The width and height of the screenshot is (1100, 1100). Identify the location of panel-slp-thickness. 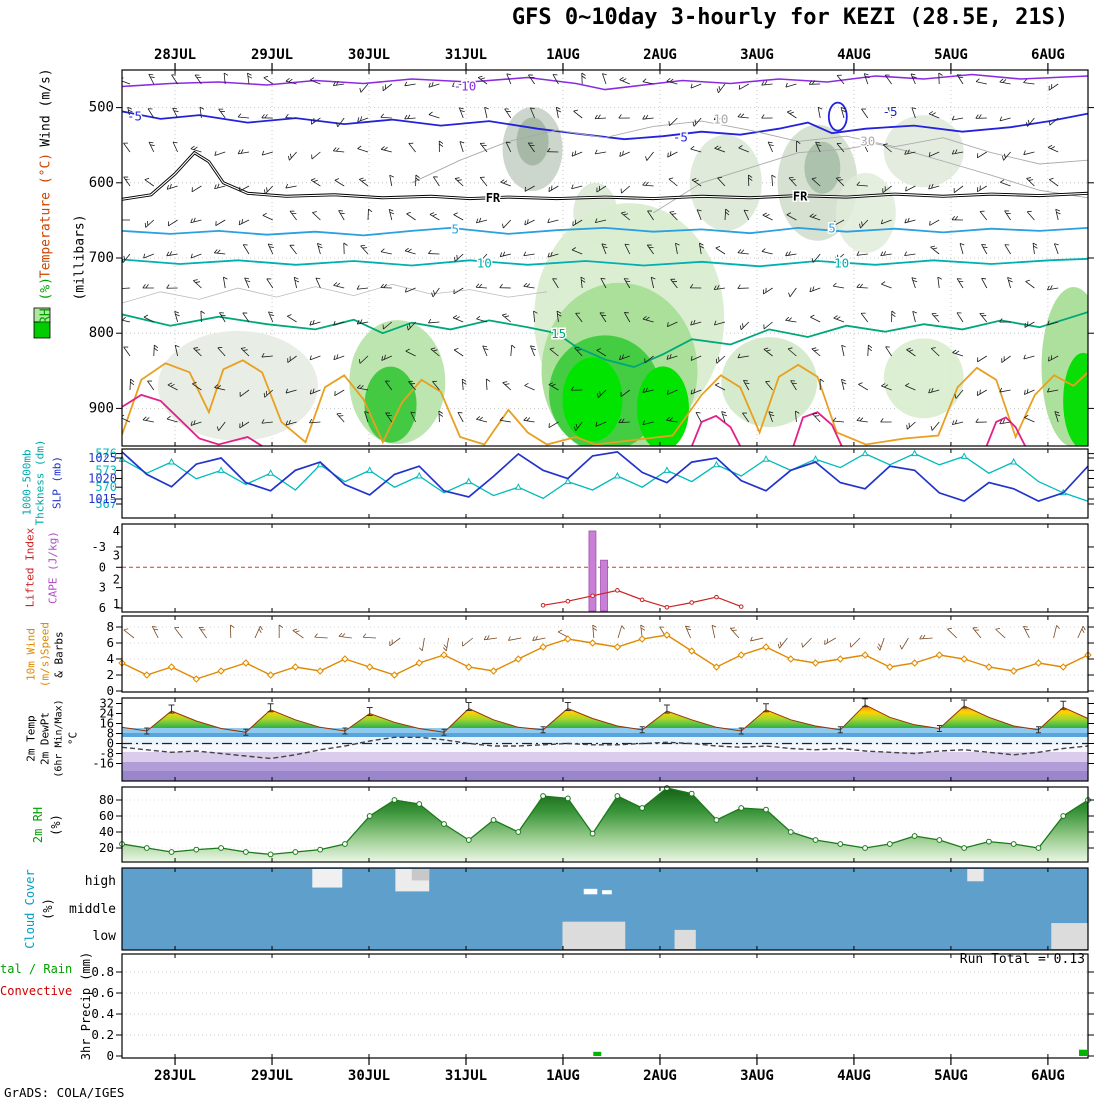
(603, 476).